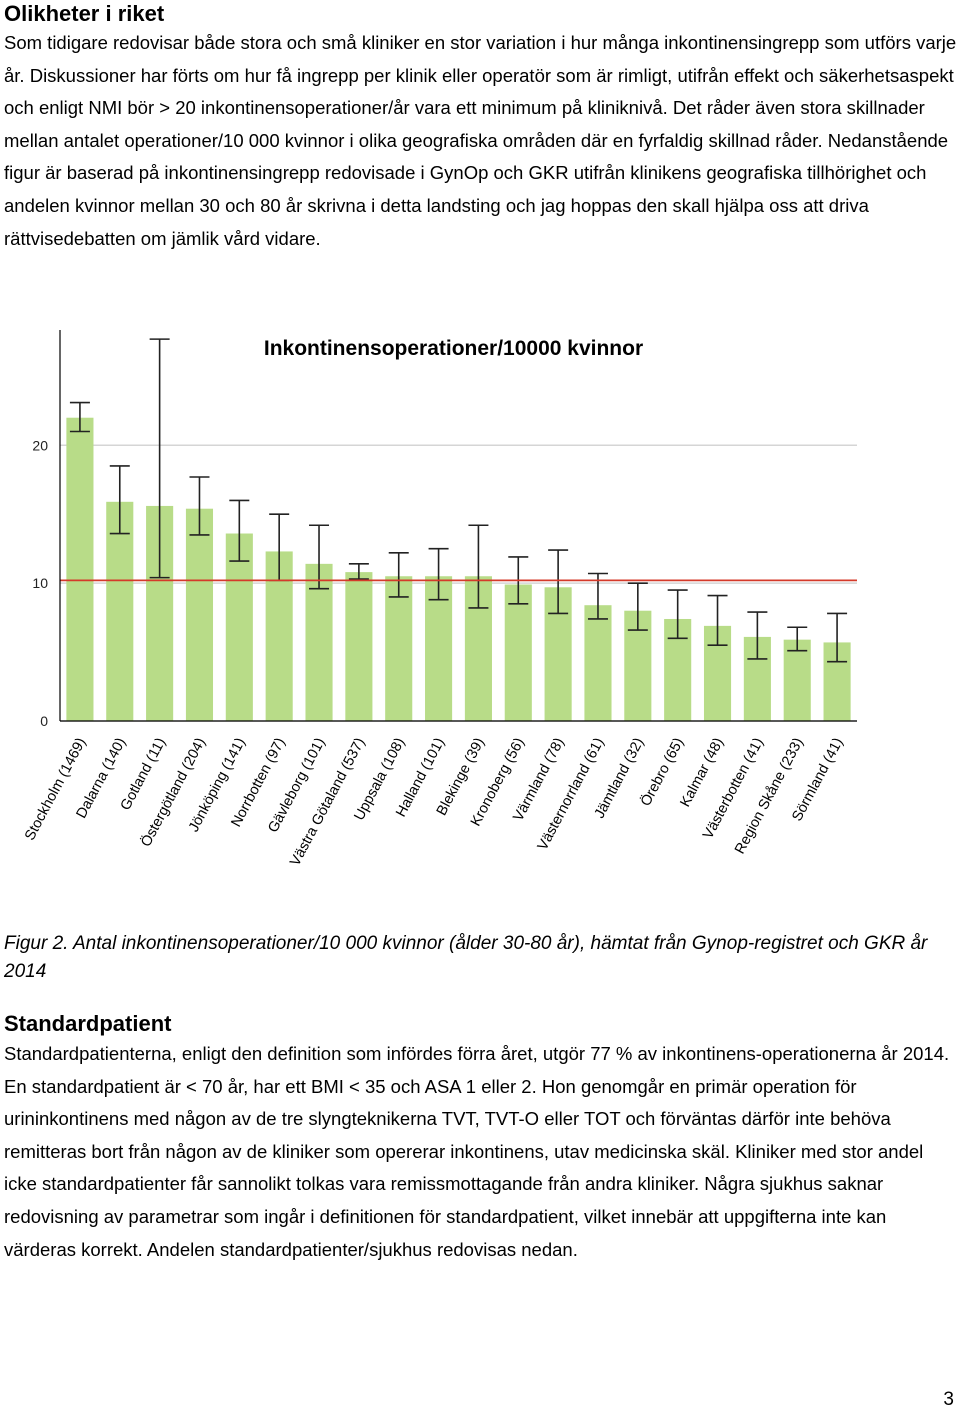  Describe the element at coordinates (44, 721) in the screenshot. I see `y-tick-label: 0` at that location.